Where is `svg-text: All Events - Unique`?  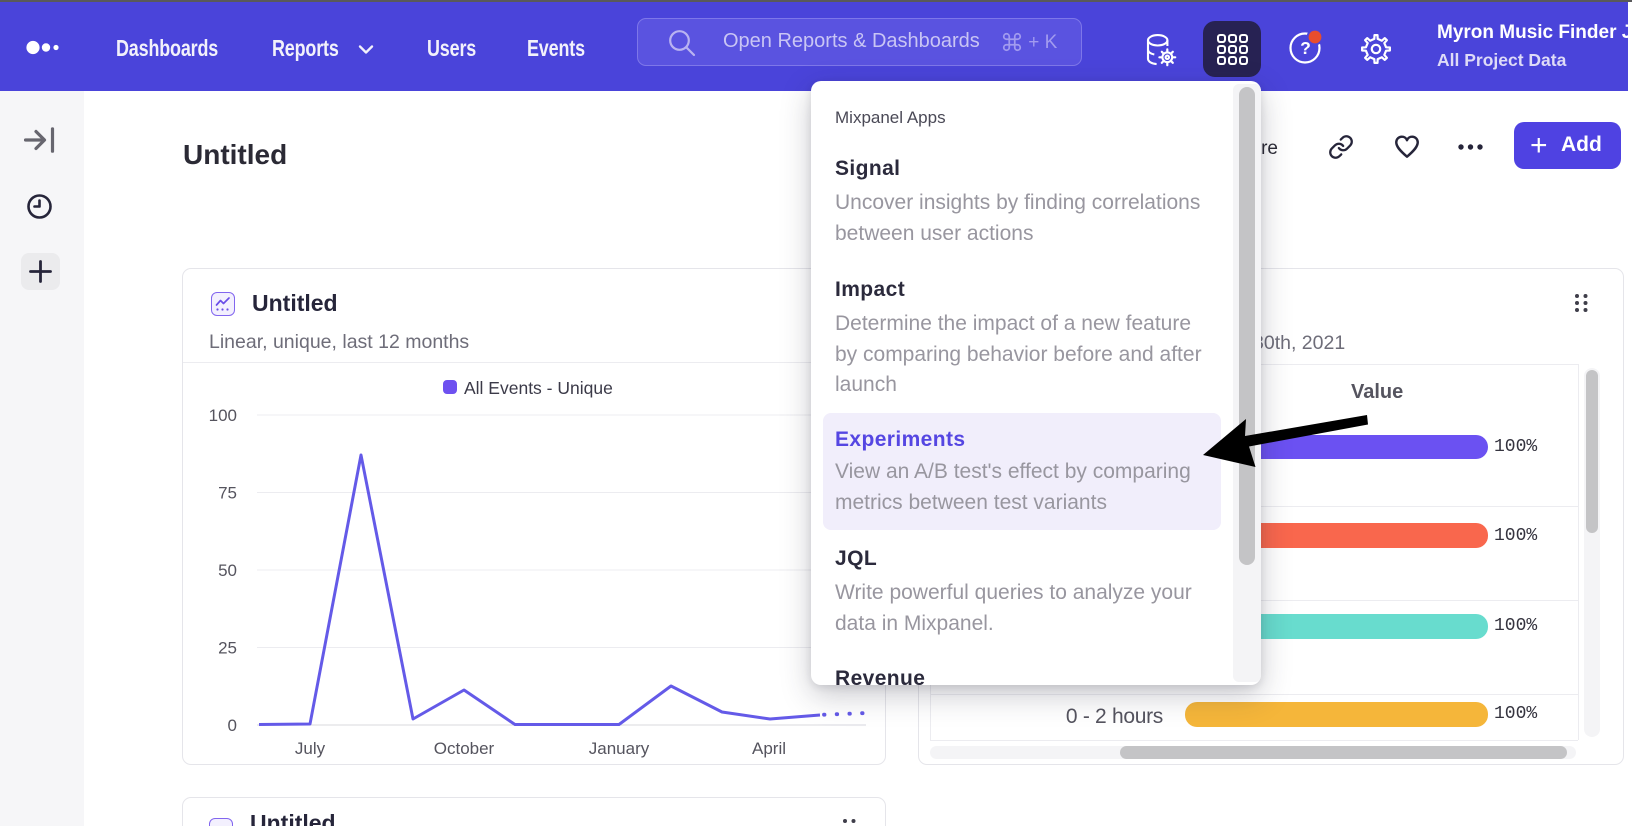 svg-text: All Events - Unique is located at coordinates (538, 388).